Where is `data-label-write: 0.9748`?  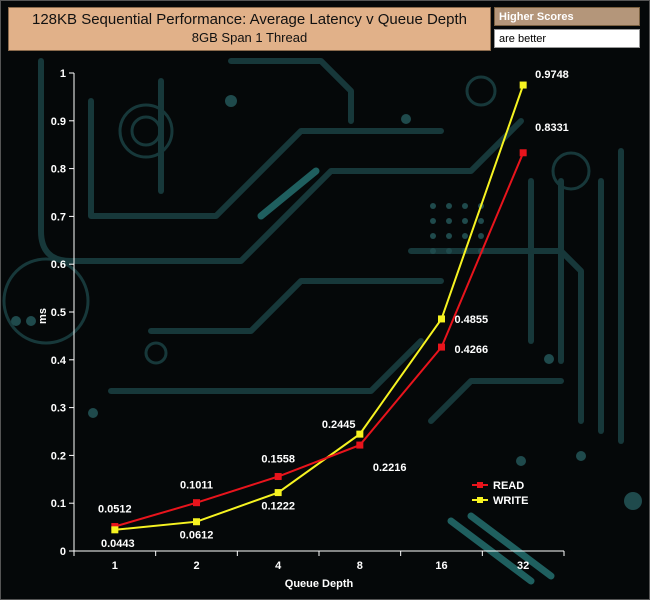
data-label-write: 0.9748 is located at coordinates (552, 75).